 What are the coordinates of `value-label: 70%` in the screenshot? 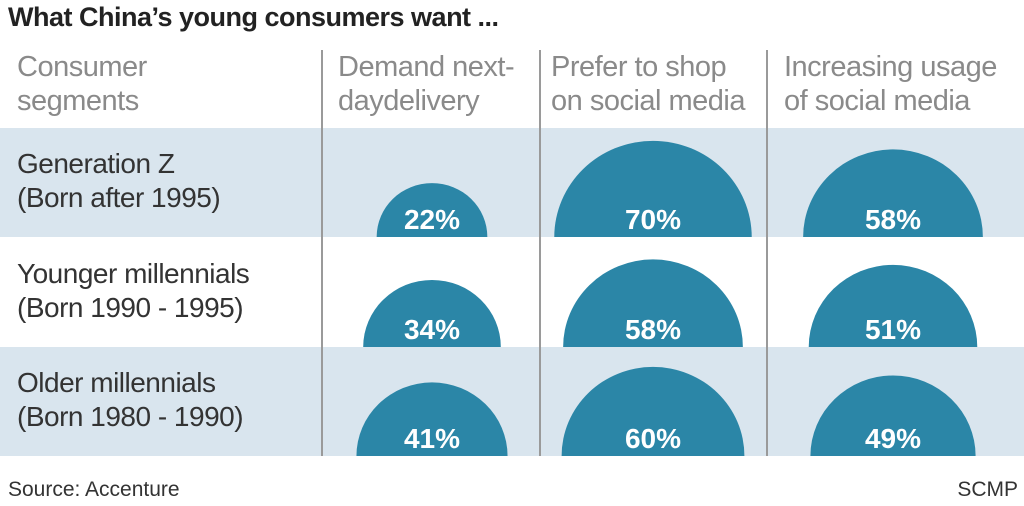 It's located at (653, 219).